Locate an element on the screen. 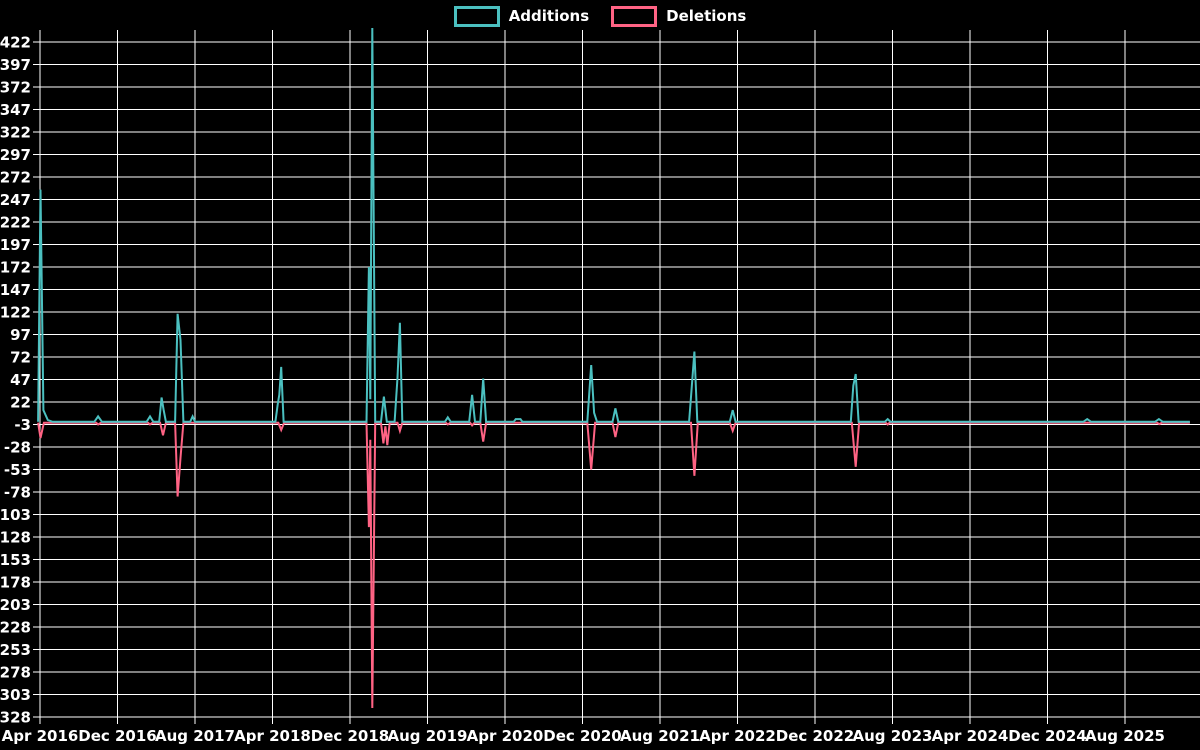 The height and width of the screenshot is (750, 1200). x-tick-label: Apr 2024 is located at coordinates (970, 736).